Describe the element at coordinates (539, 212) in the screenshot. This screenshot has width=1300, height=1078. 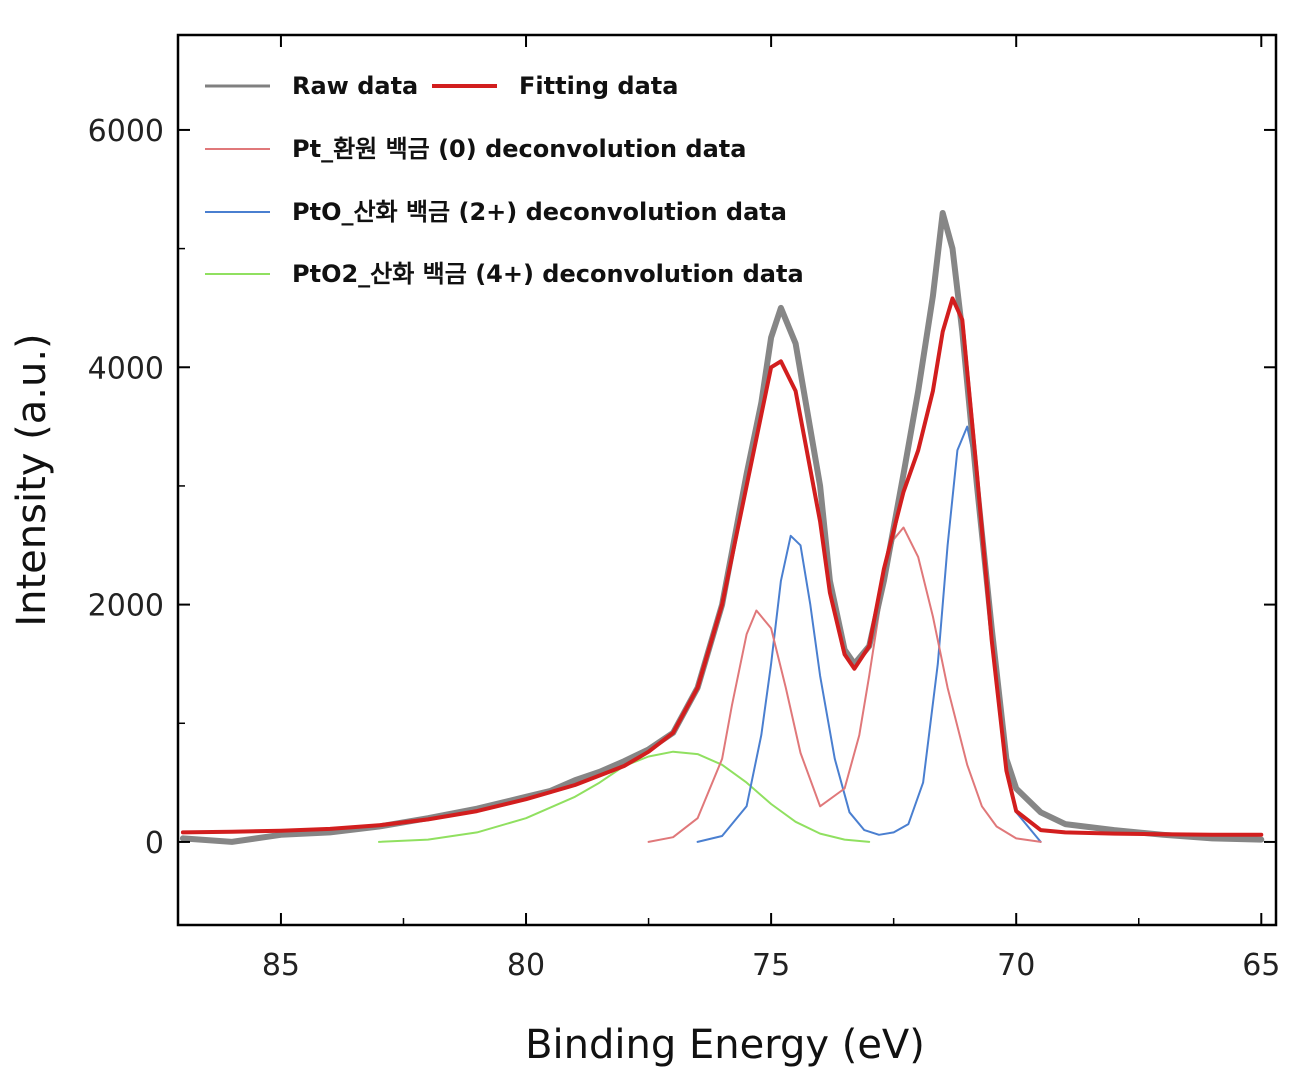
I see `legend-label-4: PtO_산화 백금 (2+) deconvolution data` at that location.